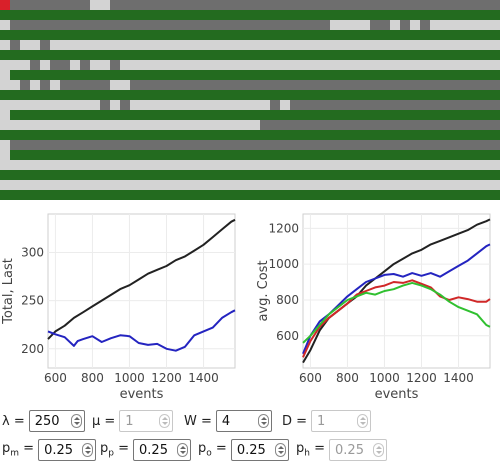 Image resolution: width=500 pixels, height=463 pixels. I want to click on pp-spinbox, so click(162, 450).